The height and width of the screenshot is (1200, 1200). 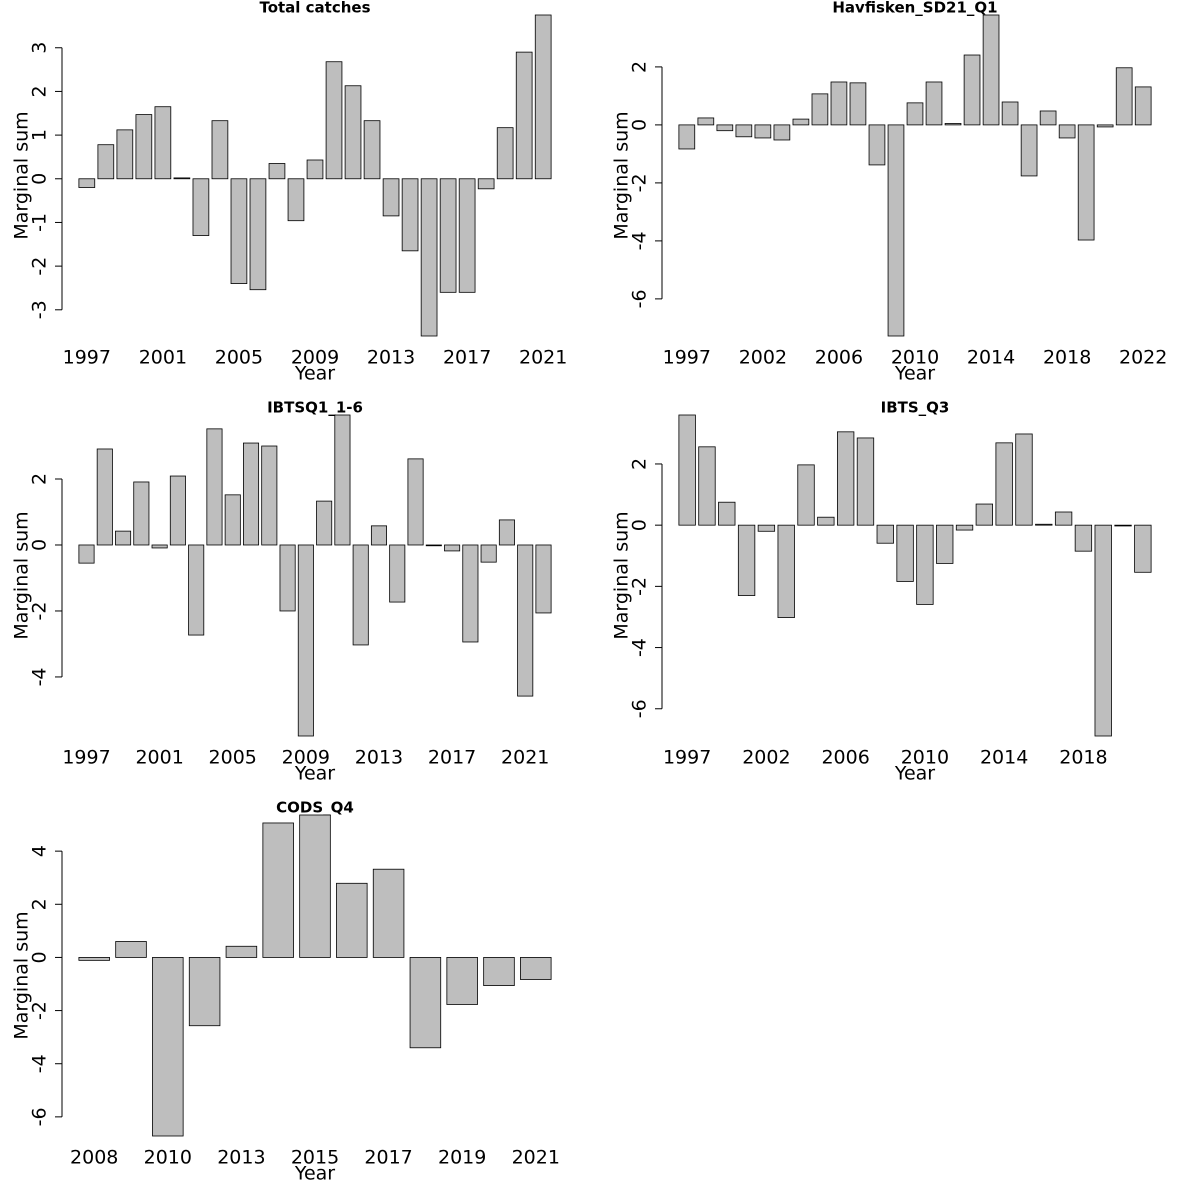 What do you see at coordinates (915, 408) in the screenshot?
I see `chart-title: IBTS_Q3` at bounding box center [915, 408].